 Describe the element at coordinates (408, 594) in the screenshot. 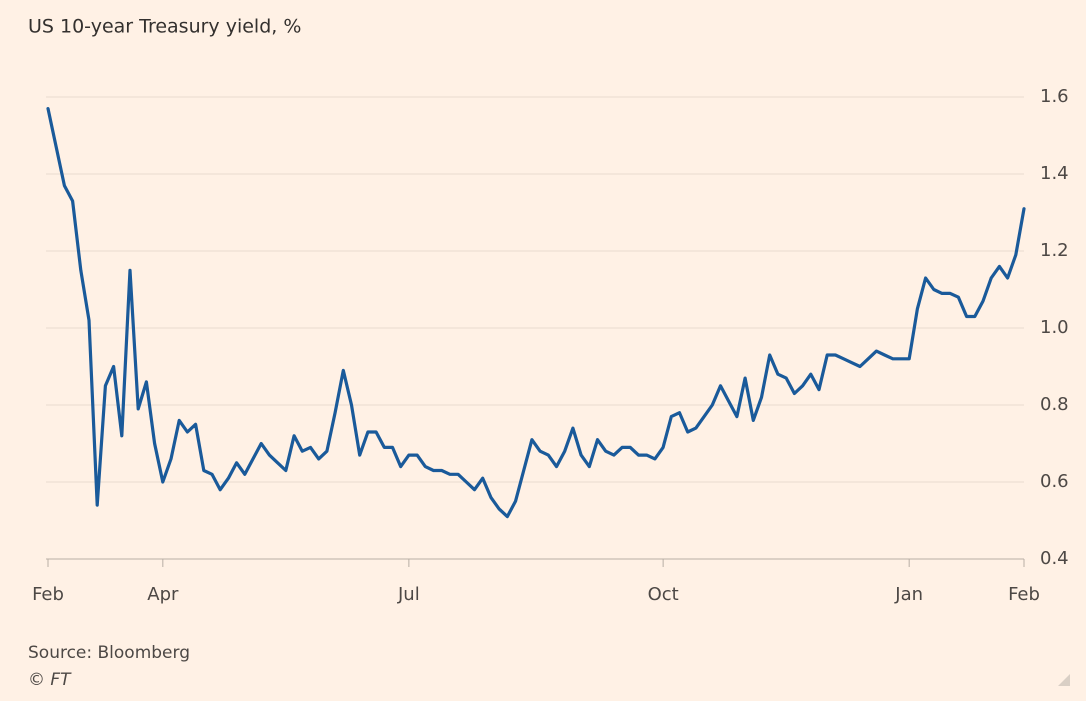

I see `x-tick-label: Jul` at that location.